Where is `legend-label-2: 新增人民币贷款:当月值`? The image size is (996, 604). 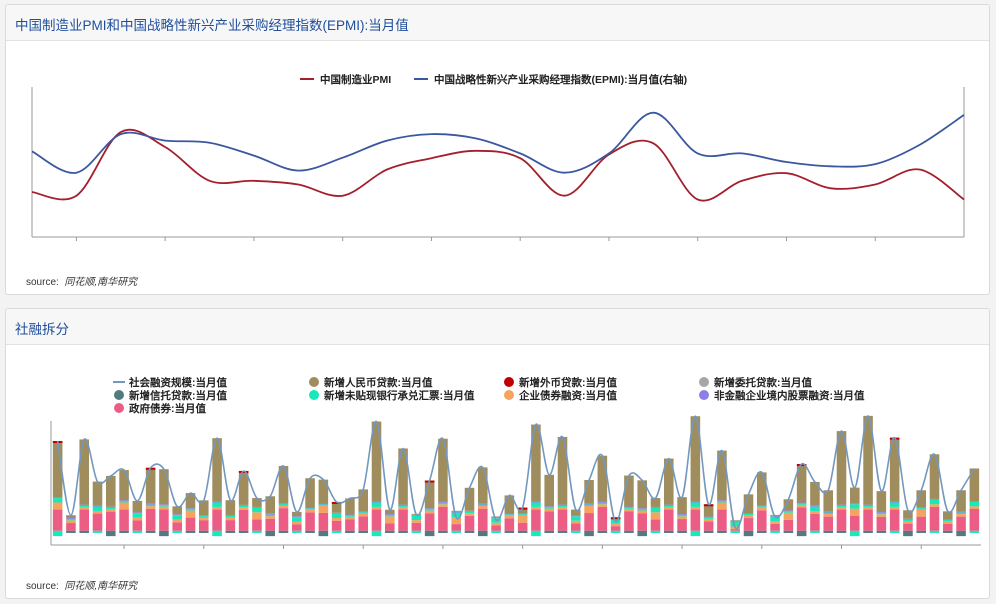
legend-label-2: 新增人民币贷款:当月值 is located at coordinates (378, 382).